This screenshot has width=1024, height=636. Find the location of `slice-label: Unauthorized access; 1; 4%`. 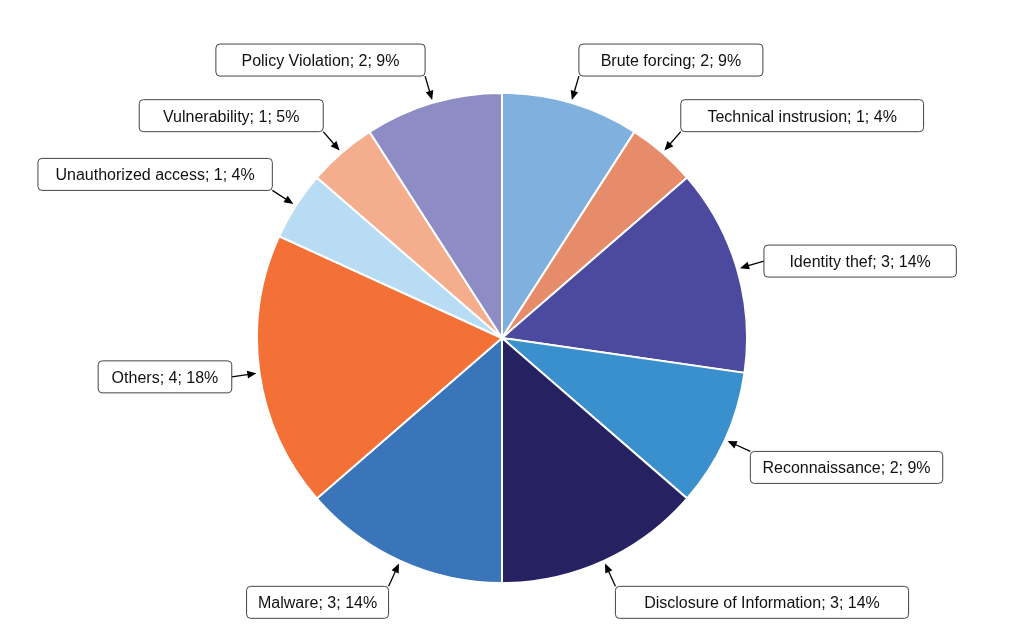

slice-label: Unauthorized access; 1; 4% is located at coordinates (155, 175).